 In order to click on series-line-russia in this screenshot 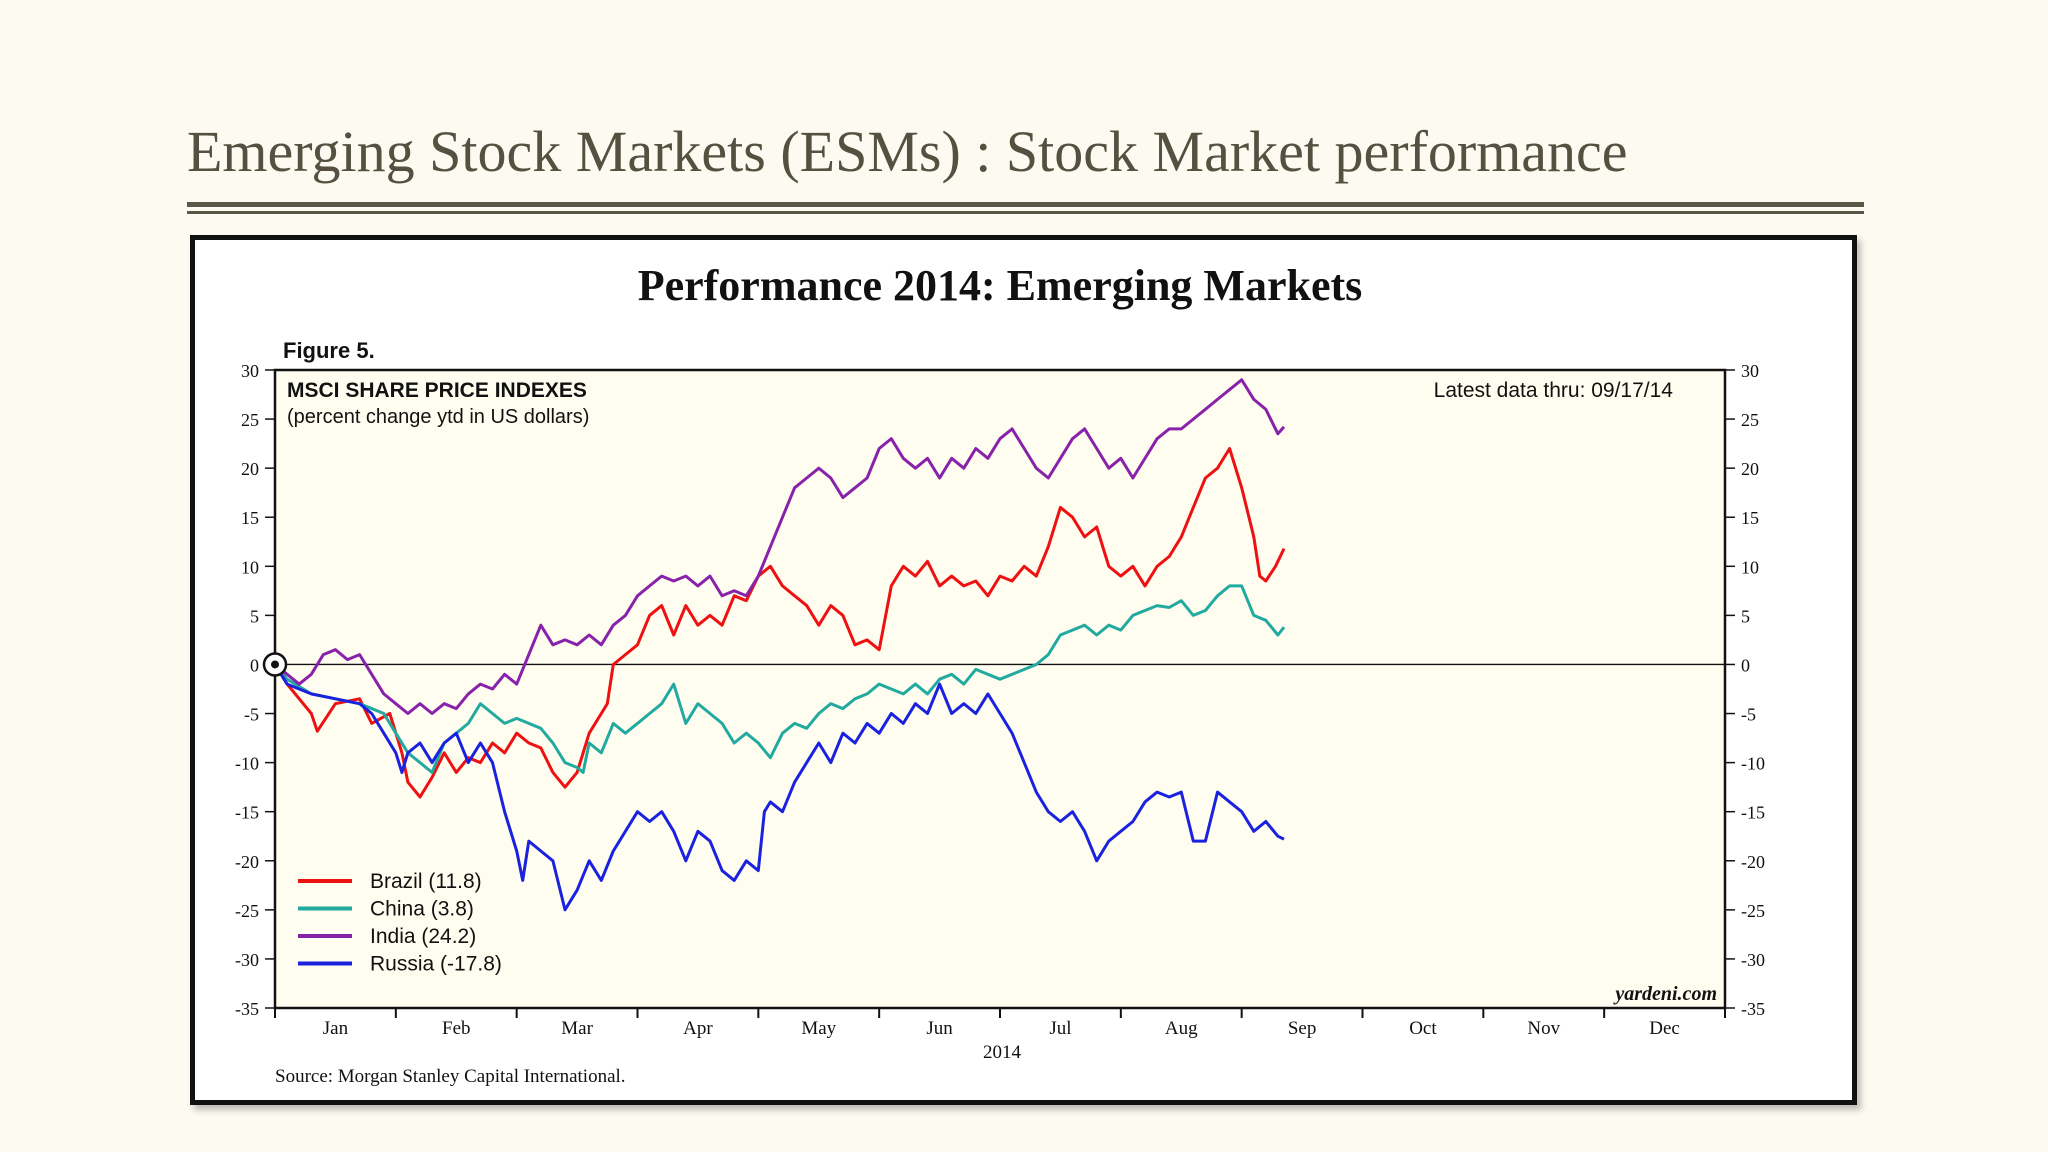, I will do `click(779, 787)`.